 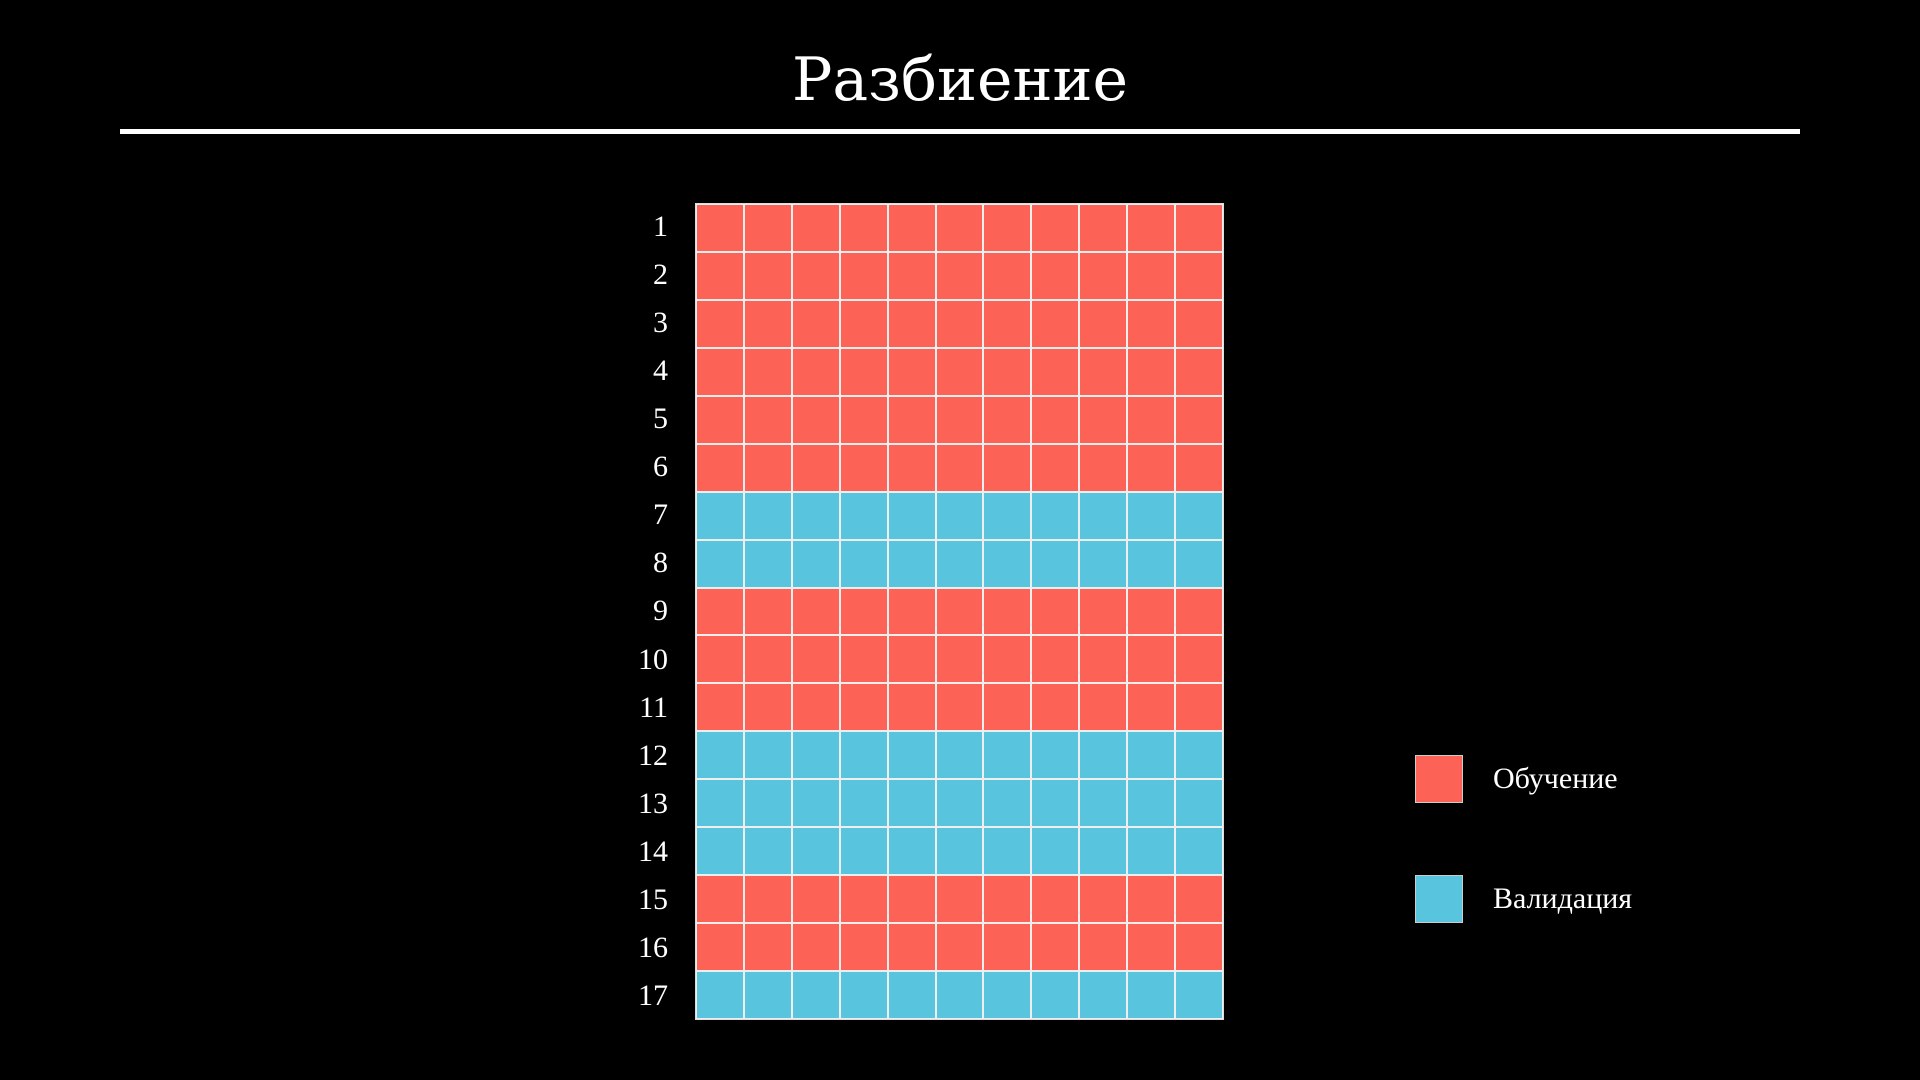 I want to click on row-label: 3, so click(x=660, y=323).